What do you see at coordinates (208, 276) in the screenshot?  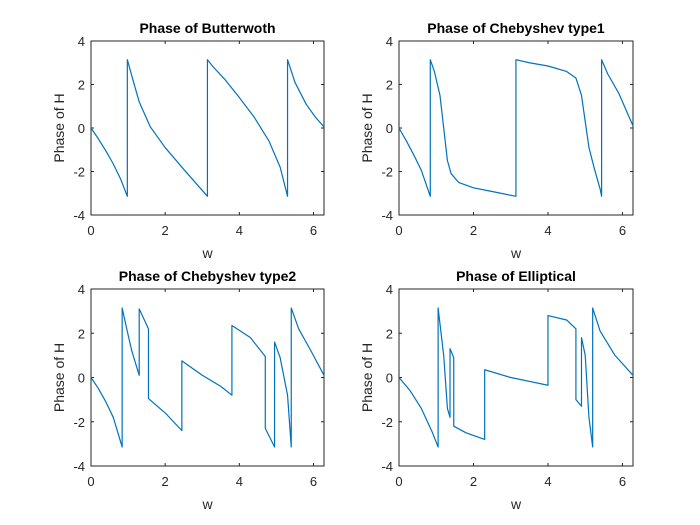 I see `chart-title: Phase of Chebyshev type2` at bounding box center [208, 276].